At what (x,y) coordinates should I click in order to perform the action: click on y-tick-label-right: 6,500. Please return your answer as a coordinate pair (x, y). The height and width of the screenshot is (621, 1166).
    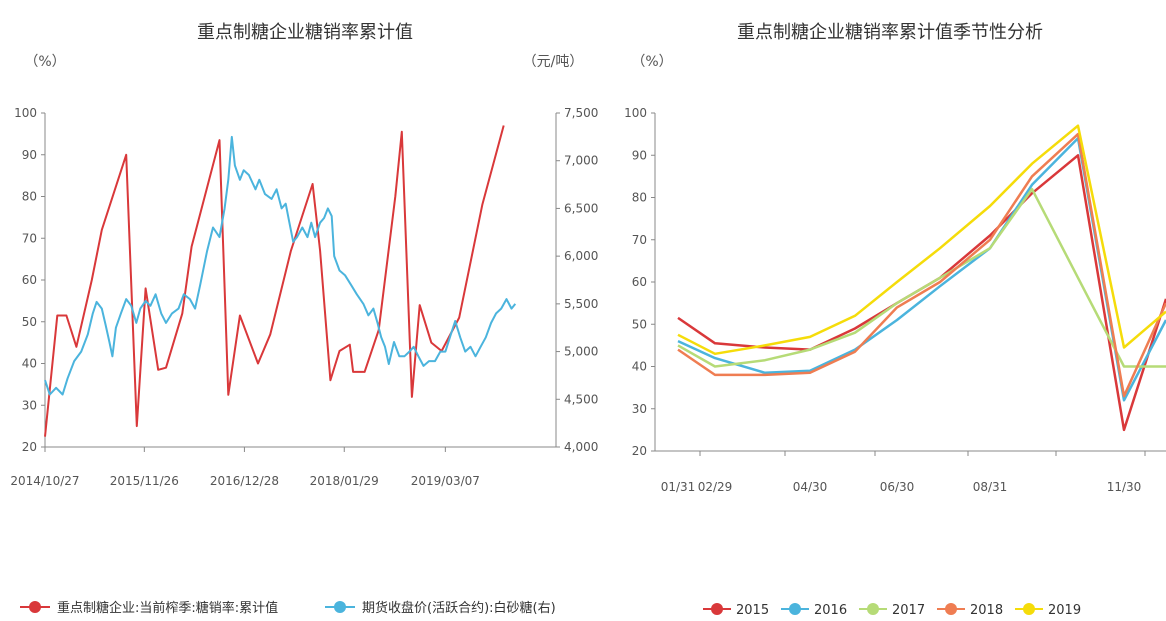
    Looking at the image, I should click on (581, 208).